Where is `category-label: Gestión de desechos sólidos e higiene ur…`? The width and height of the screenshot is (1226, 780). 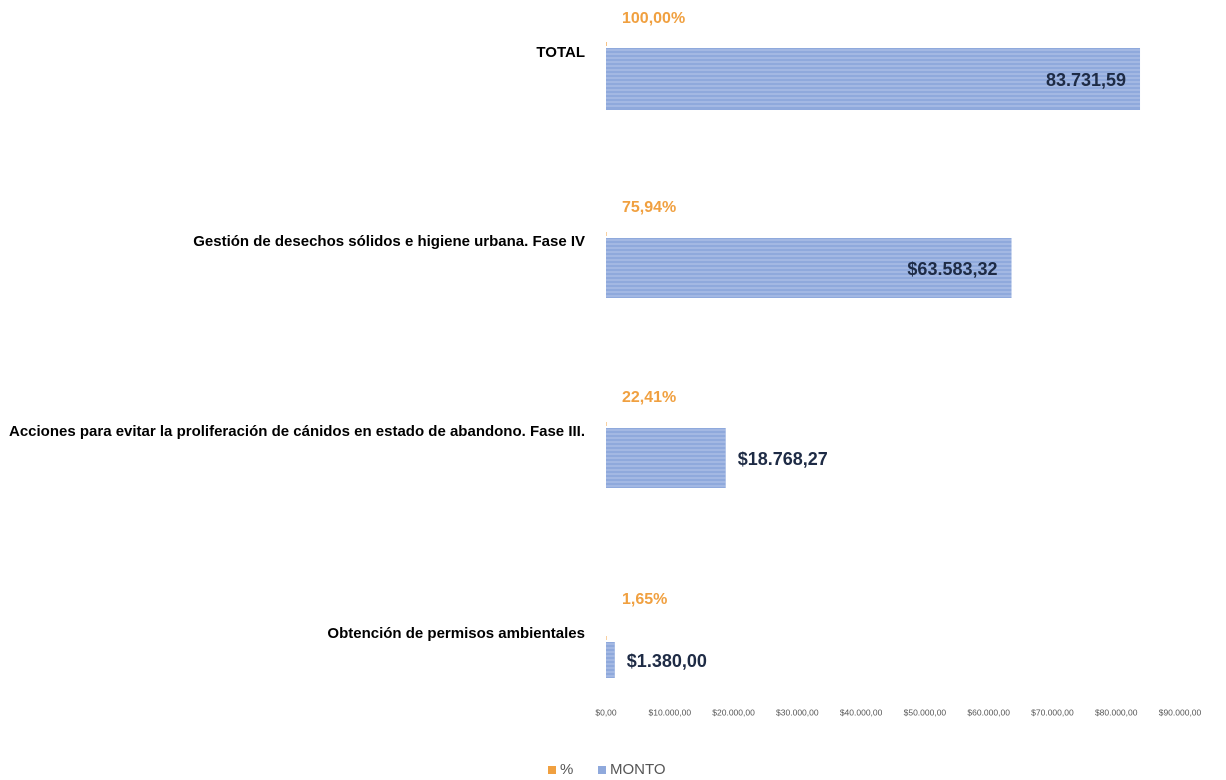
category-label: Gestión de desechos sólidos e higiene ur… is located at coordinates (389, 241).